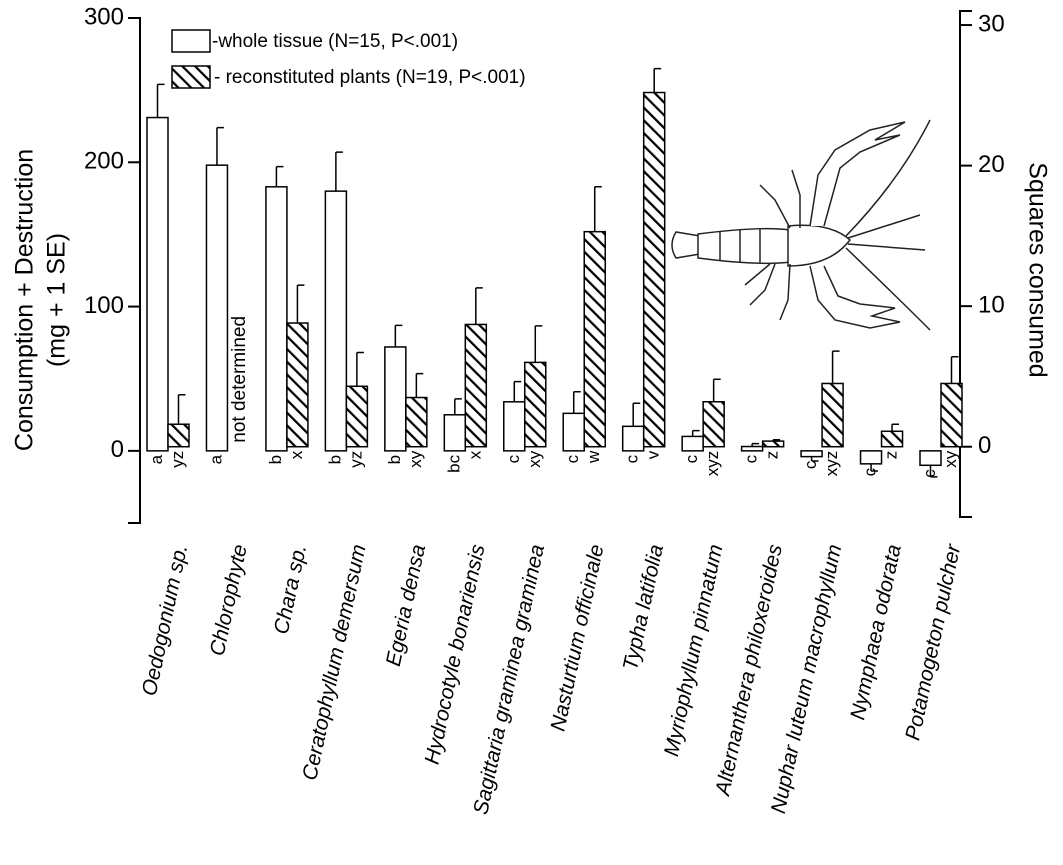  What do you see at coordinates (984, 445) in the screenshot?
I see `y2-tick-label: 0` at bounding box center [984, 445].